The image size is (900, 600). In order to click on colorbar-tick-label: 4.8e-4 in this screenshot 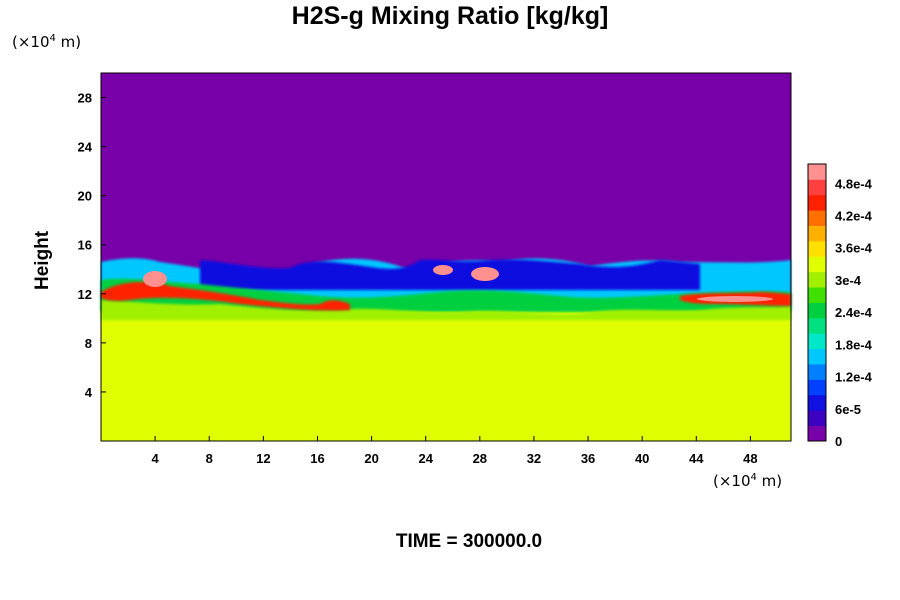, I will do `click(854, 183)`.